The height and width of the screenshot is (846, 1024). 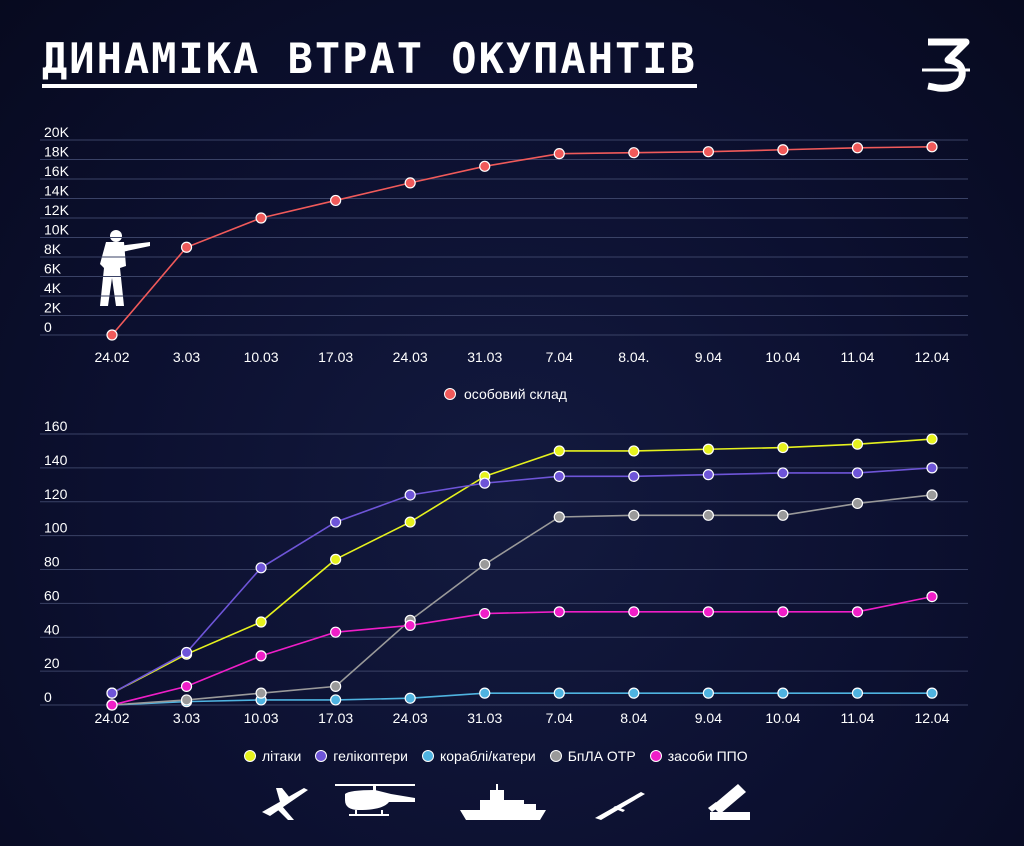 I want to click on legend-dot-helicopters, so click(x=321, y=756).